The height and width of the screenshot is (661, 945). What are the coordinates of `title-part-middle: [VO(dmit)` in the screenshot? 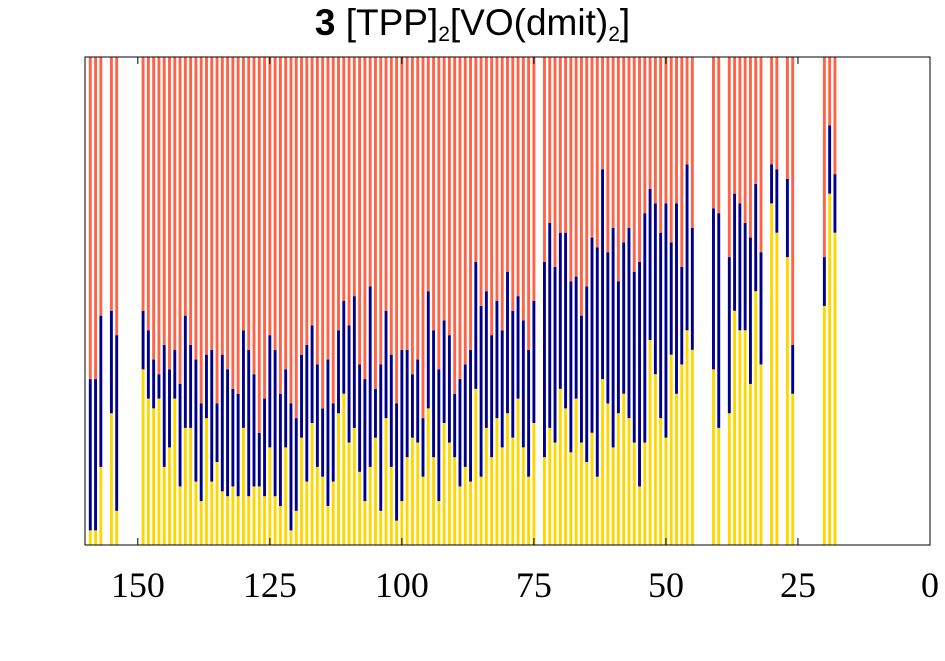 It's located at (529, 22).